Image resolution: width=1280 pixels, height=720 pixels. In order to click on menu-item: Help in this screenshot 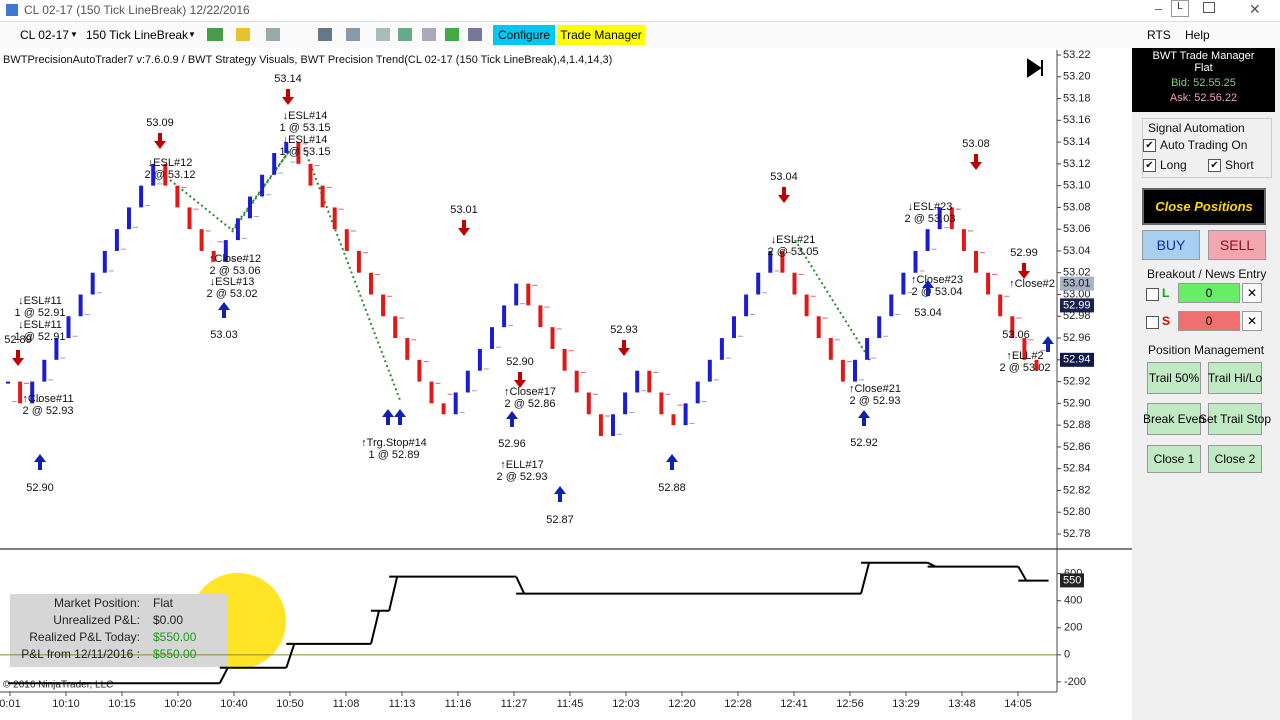, I will do `click(1197, 35)`.